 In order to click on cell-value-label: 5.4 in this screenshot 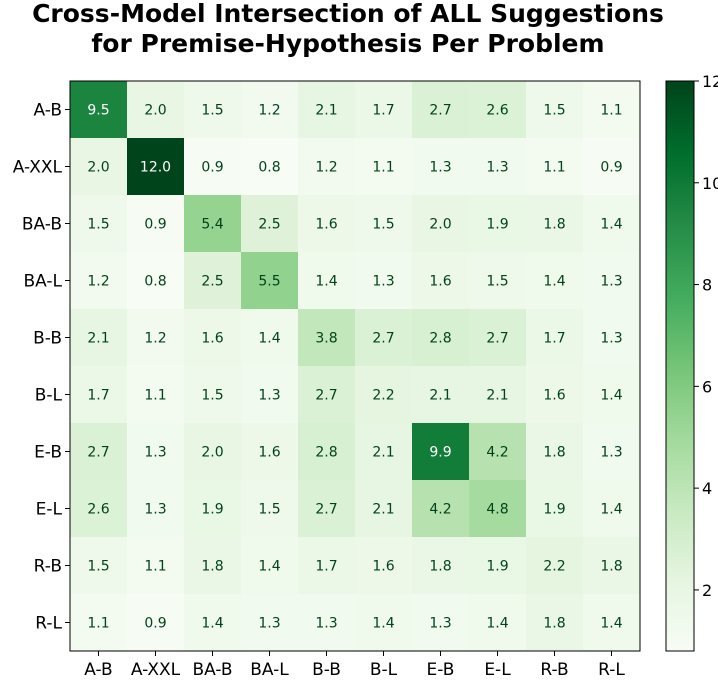, I will do `click(212, 225)`.